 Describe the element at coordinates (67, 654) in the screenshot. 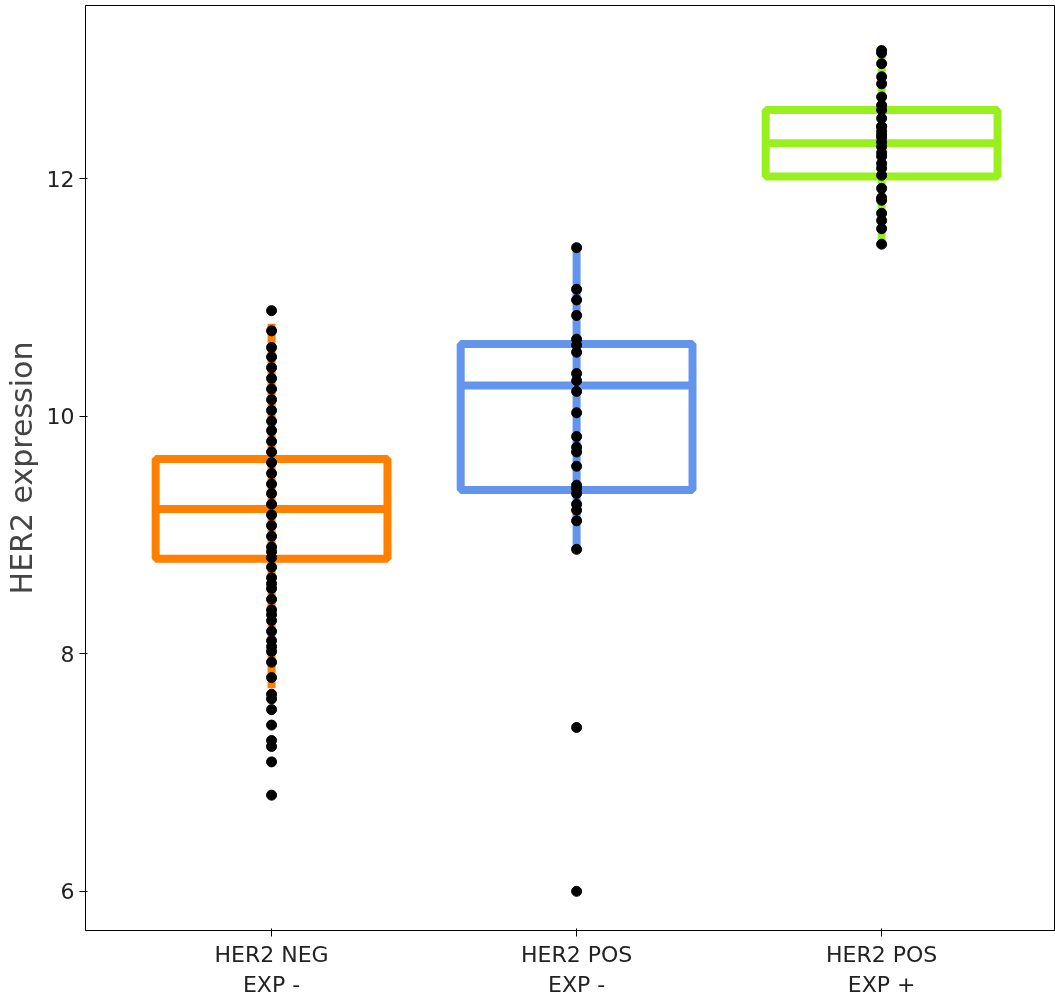

I see `y-tick-label: 8` at that location.